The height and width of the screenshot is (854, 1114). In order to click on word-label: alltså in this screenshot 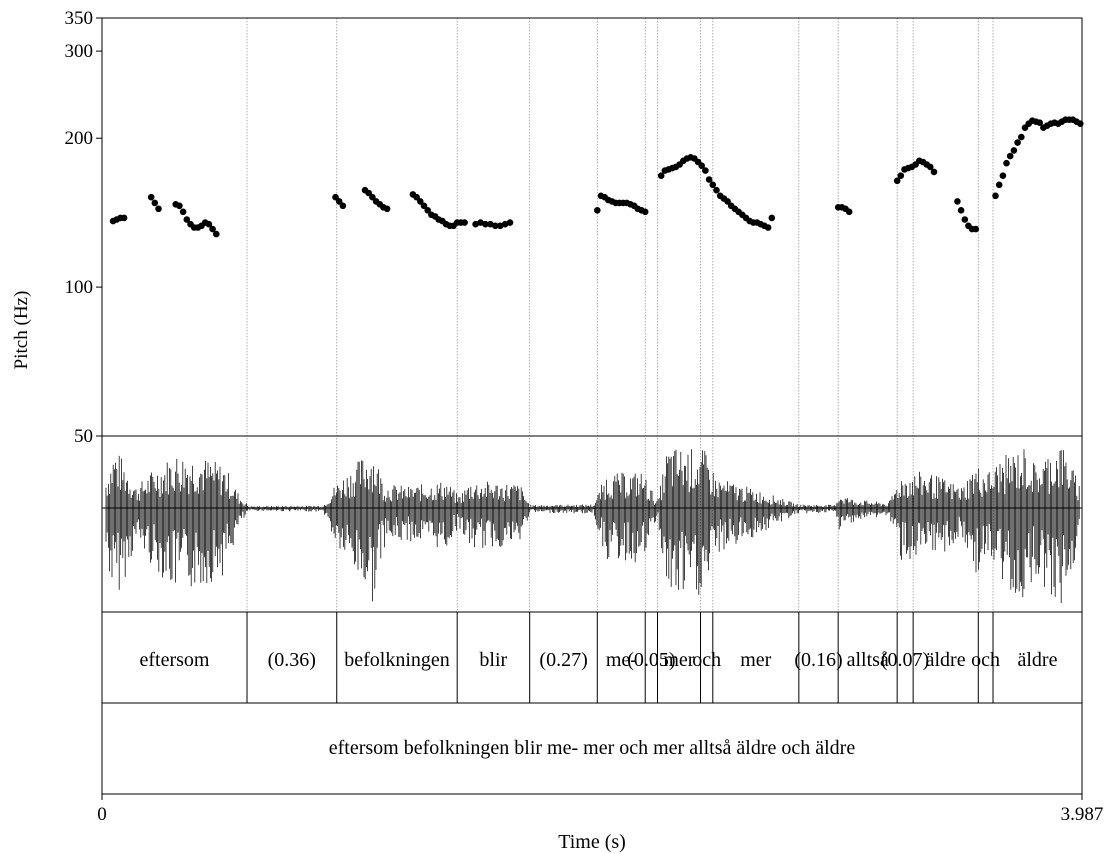, I will do `click(868, 660)`.